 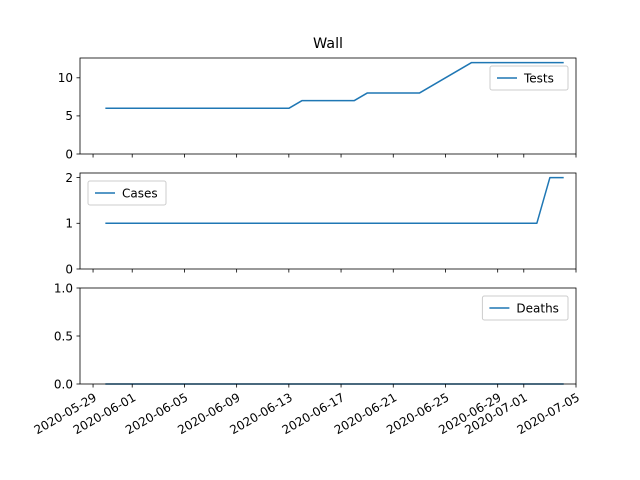 I want to click on y-tick-label: 2, so click(x=69, y=178).